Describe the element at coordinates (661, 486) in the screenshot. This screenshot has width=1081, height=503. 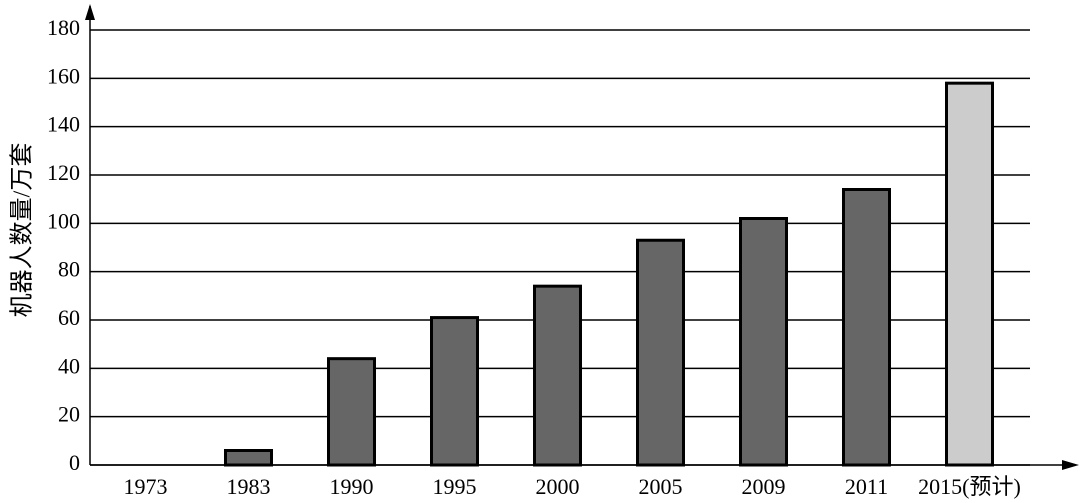
I see `x-tick-label: 2005` at that location.